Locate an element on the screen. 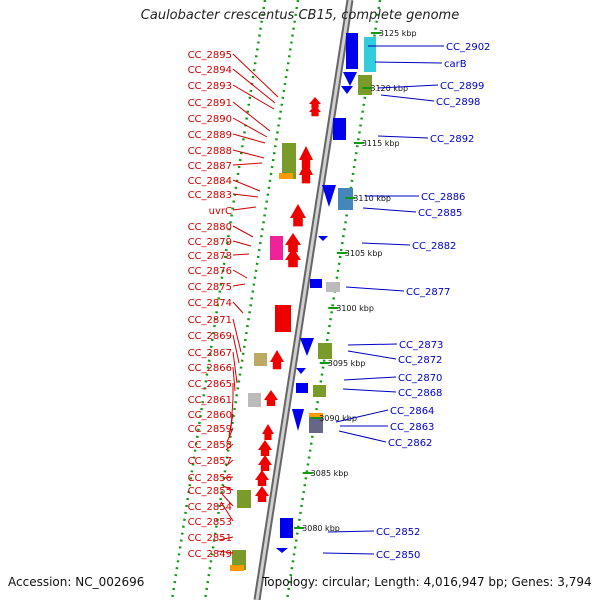 The image size is (600, 600). gene-label-left: CC_2871 is located at coordinates (210, 320).